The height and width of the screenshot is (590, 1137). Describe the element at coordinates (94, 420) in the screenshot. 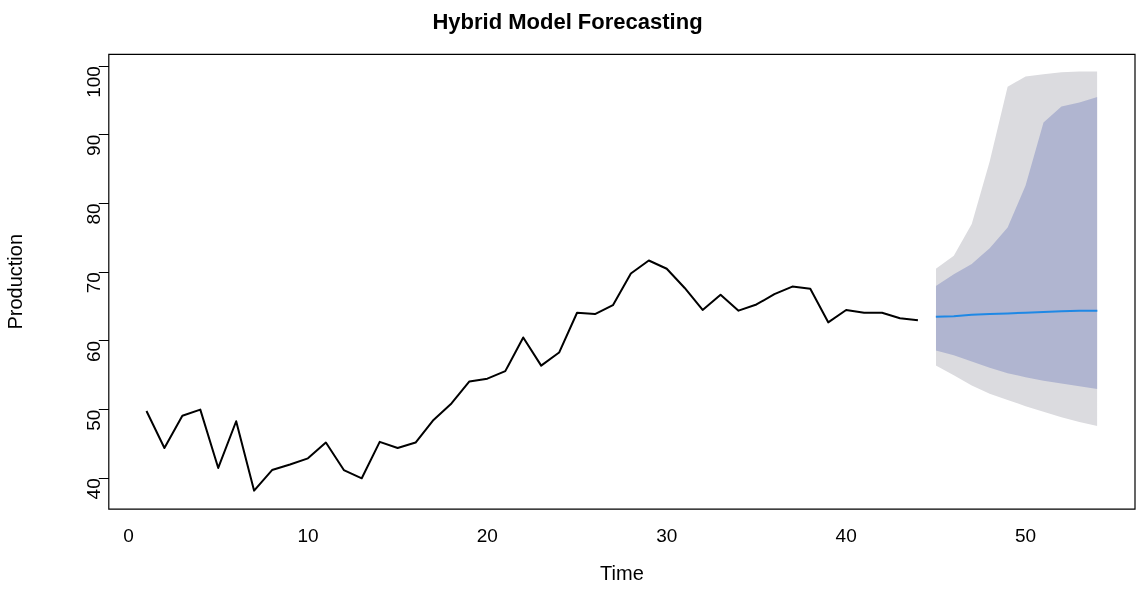

I see `y-tick-label: 50` at that location.